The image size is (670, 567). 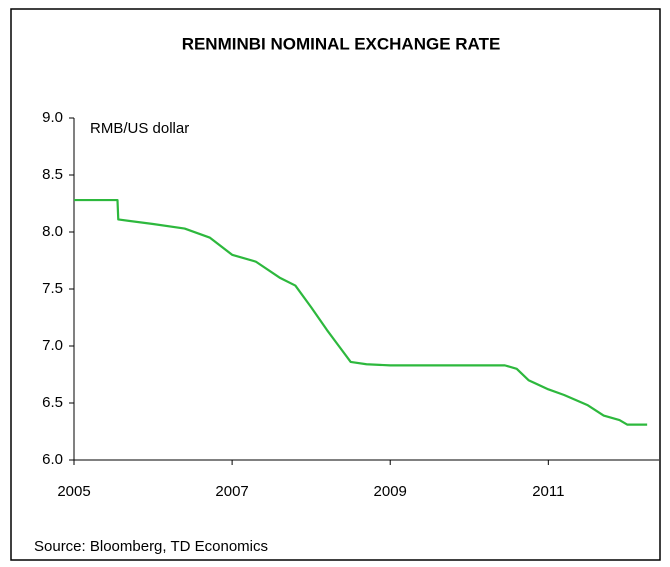 What do you see at coordinates (52, 402) in the screenshot?
I see `y-tick-label: 6.5` at bounding box center [52, 402].